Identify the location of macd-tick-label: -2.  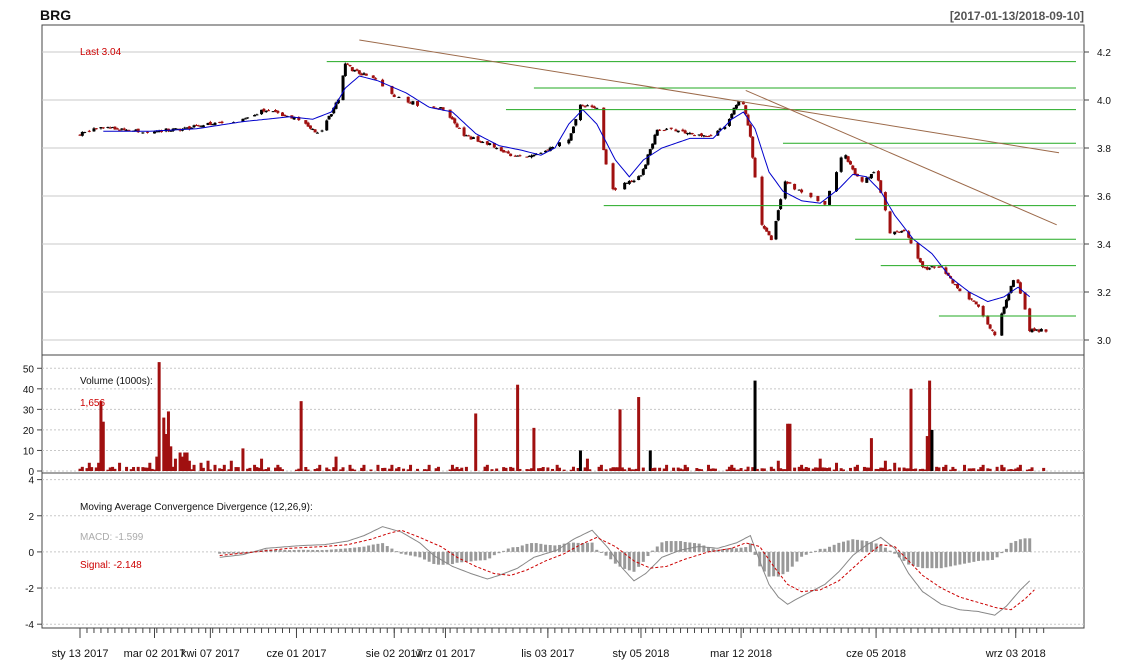
(29, 589).